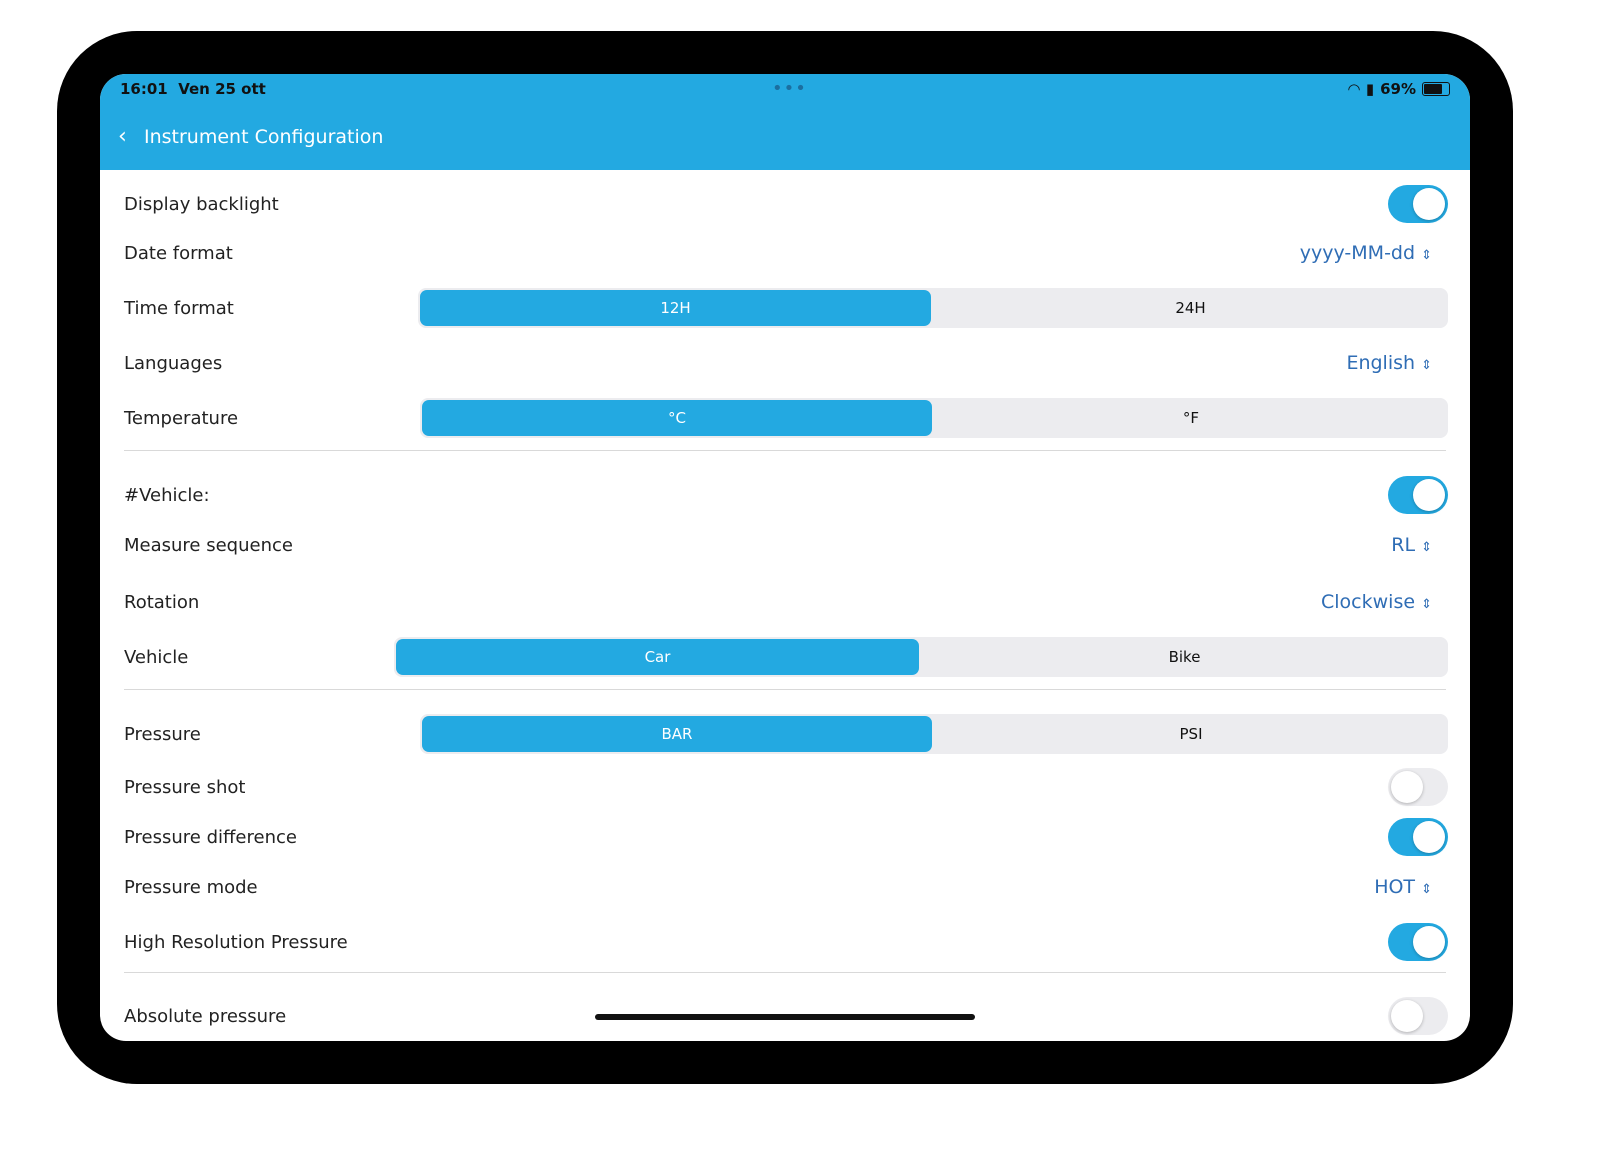  What do you see at coordinates (1354, 89) in the screenshot?
I see `wifi-icon: ◠` at bounding box center [1354, 89].